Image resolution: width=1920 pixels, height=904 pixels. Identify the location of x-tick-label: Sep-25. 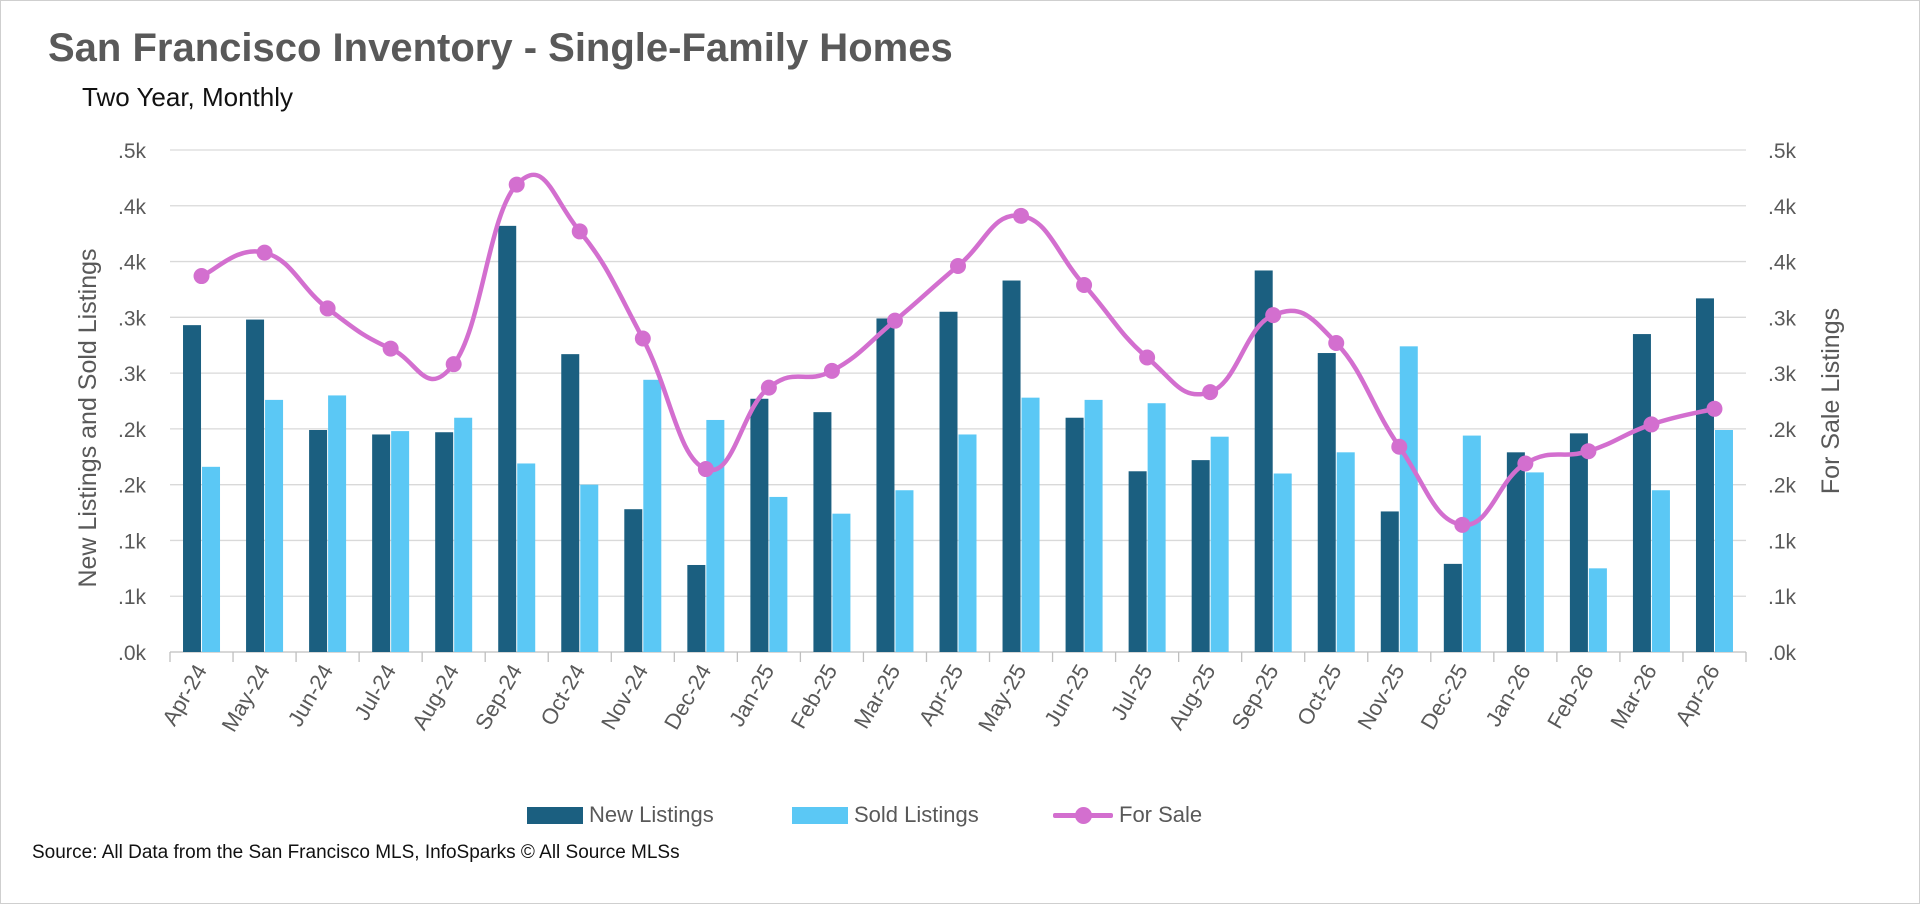
(1254, 697).